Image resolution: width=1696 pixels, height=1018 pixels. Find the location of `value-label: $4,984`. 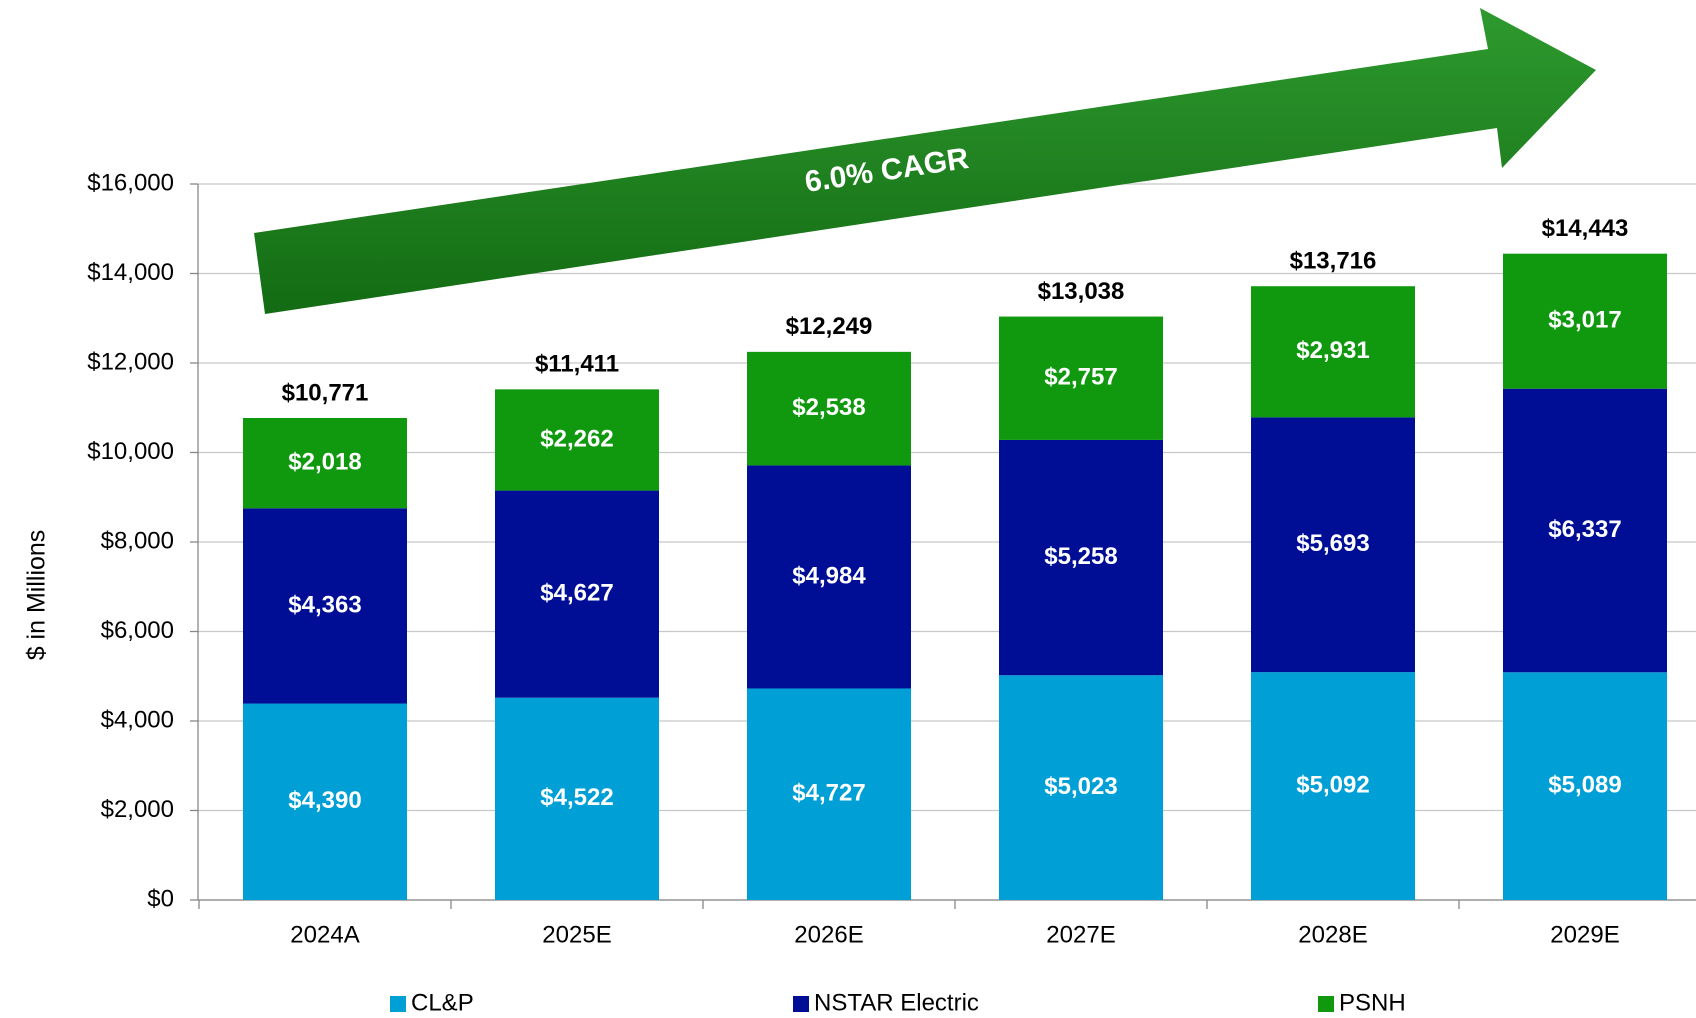

value-label: $4,984 is located at coordinates (829, 575).